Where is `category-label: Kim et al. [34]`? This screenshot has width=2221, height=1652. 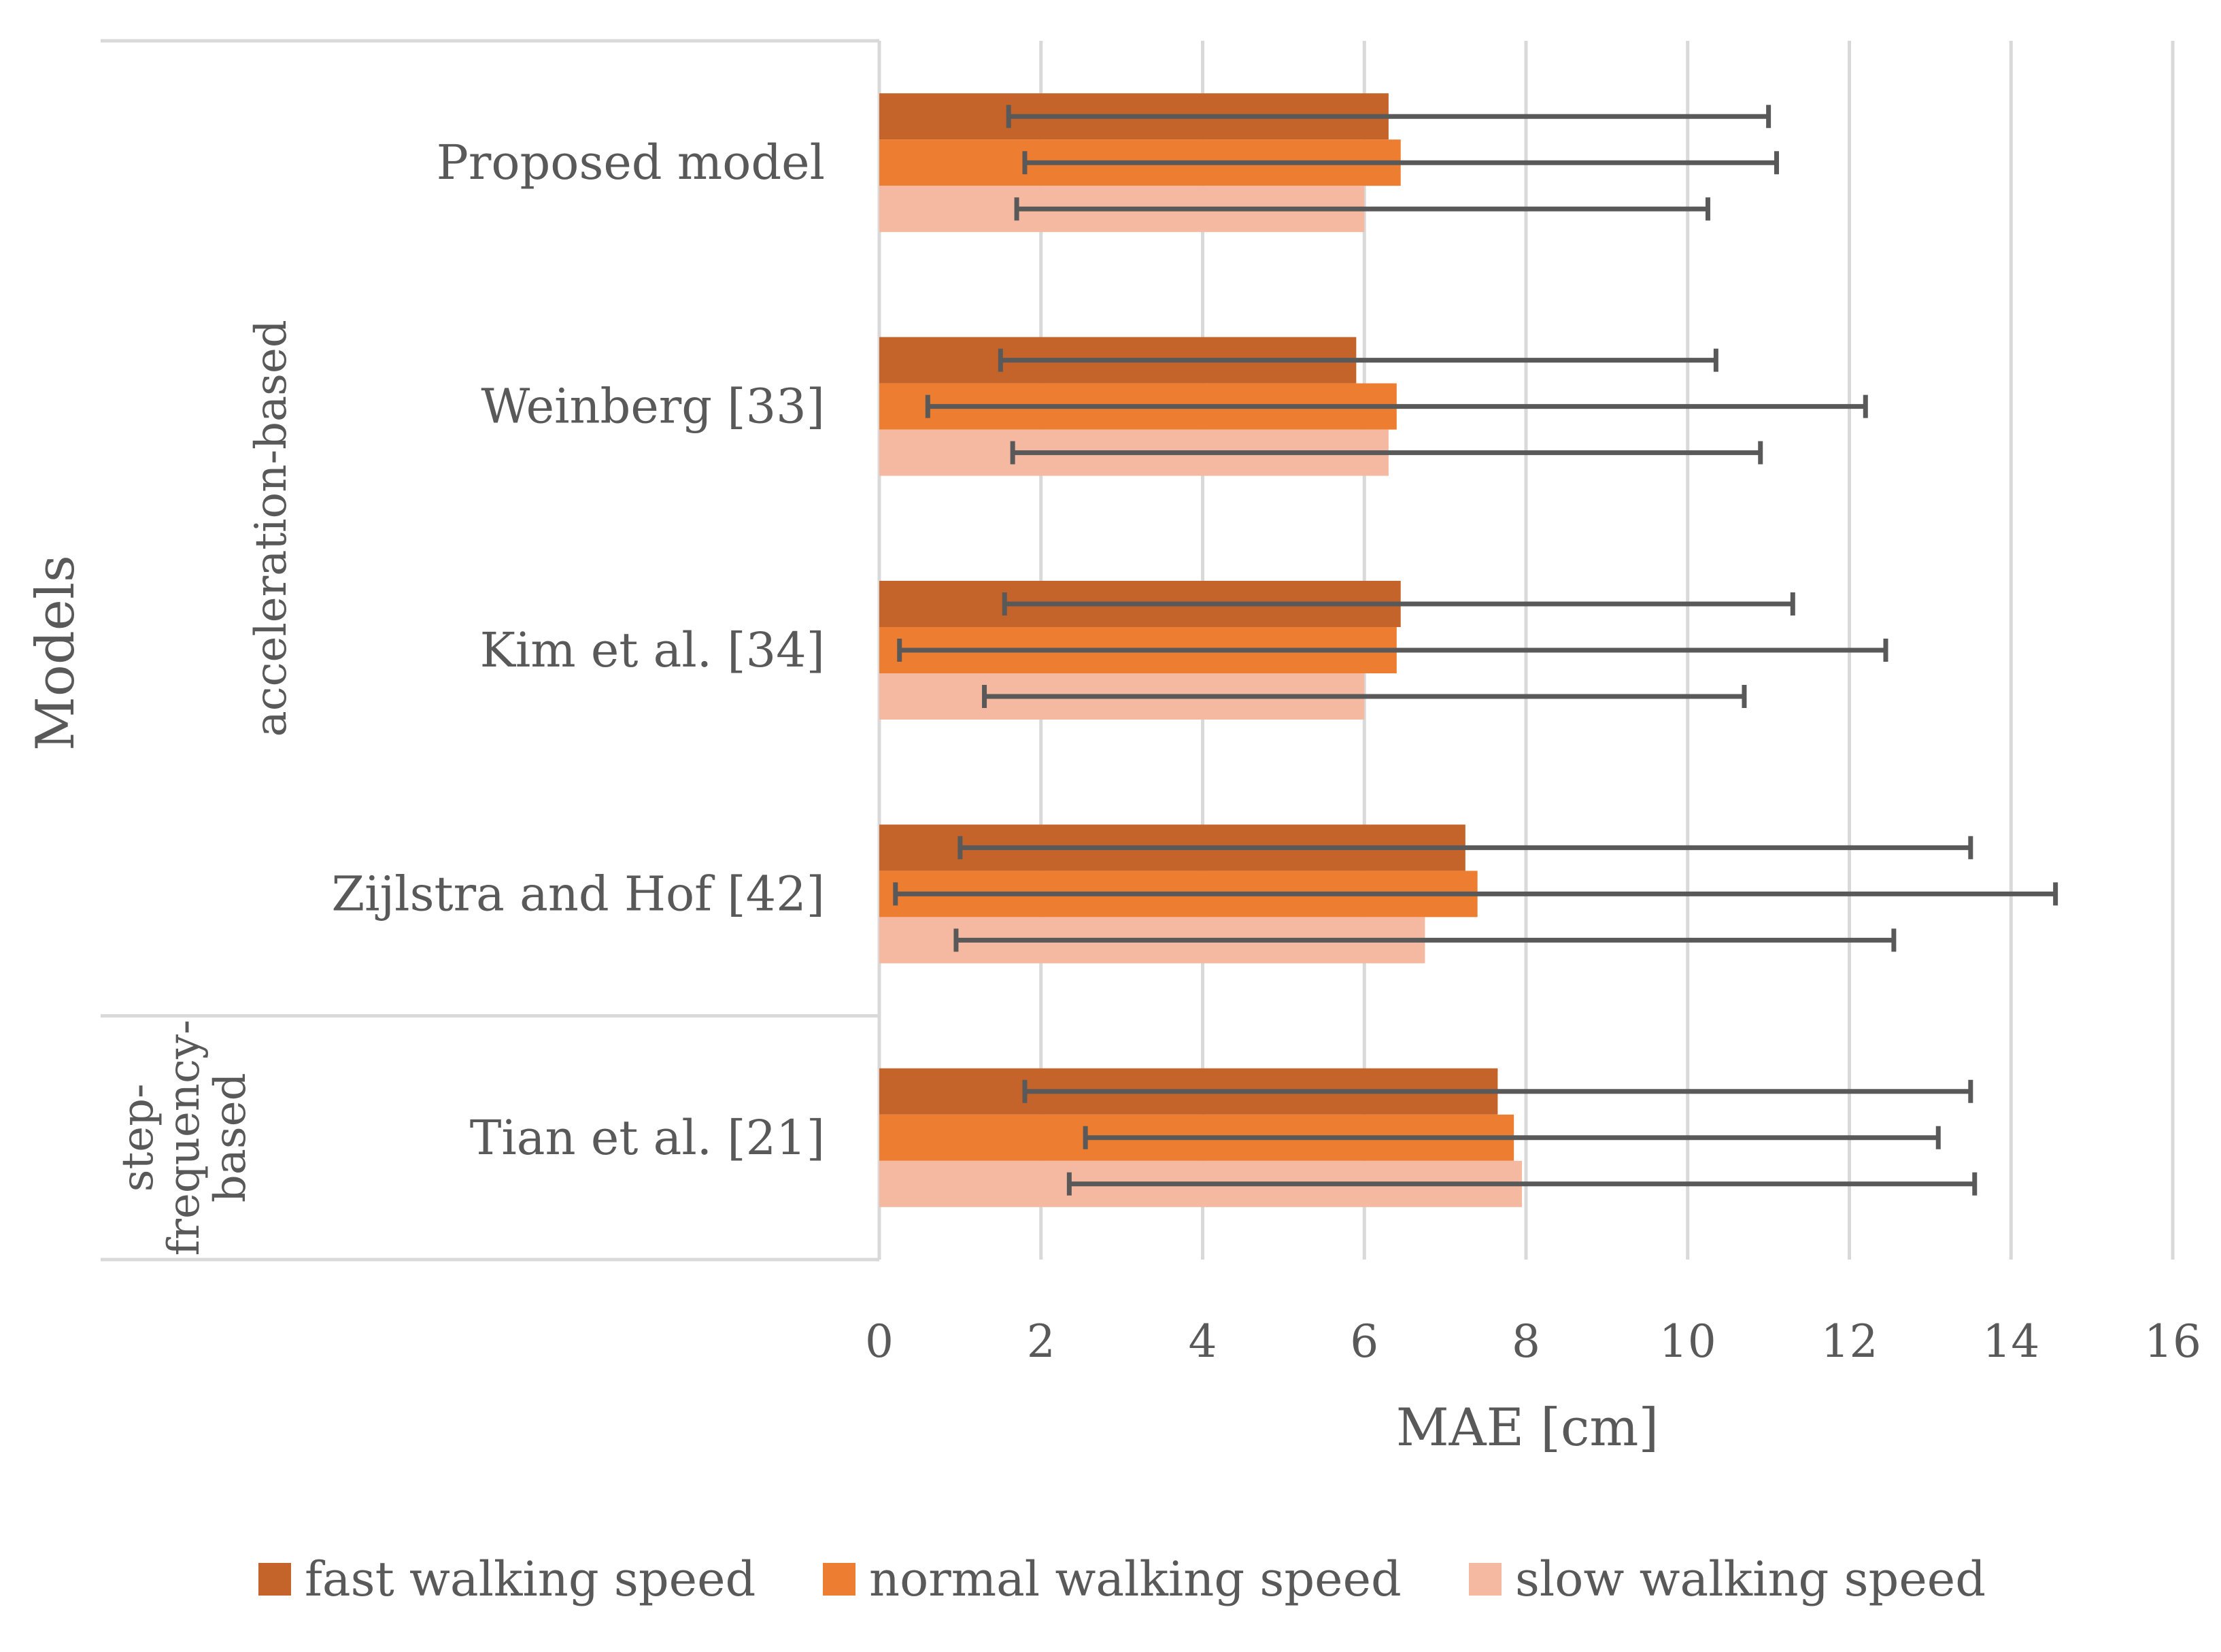 category-label: Kim et al. [34] is located at coordinates (652, 650).